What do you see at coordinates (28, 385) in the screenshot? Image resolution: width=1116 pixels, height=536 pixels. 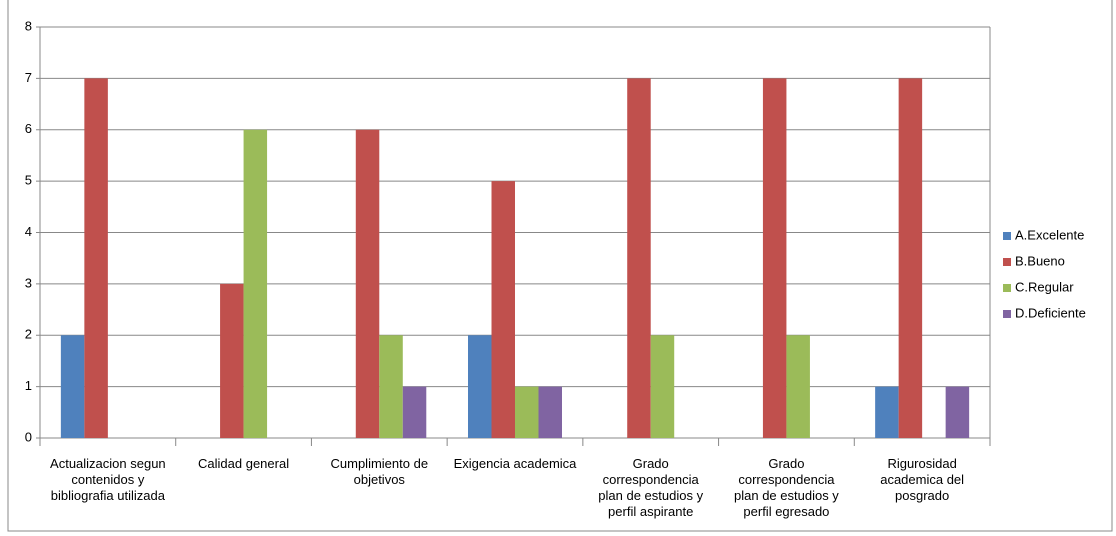 I see `y-tick-label: 1` at bounding box center [28, 385].